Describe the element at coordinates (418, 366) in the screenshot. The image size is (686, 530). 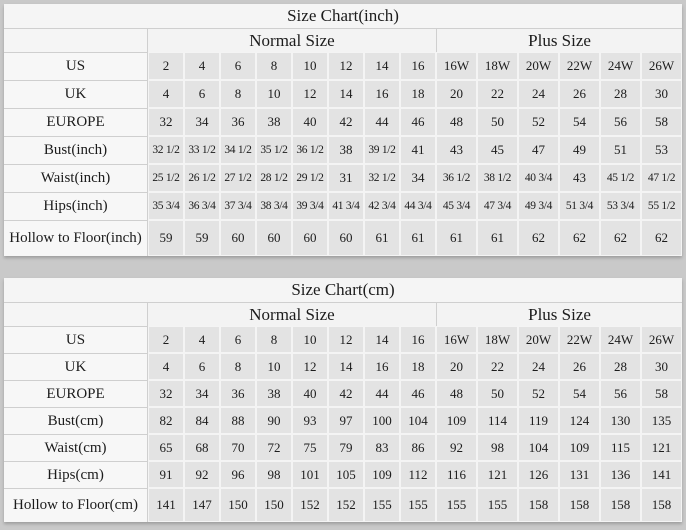
I see `size-value-cell: 18` at that location.